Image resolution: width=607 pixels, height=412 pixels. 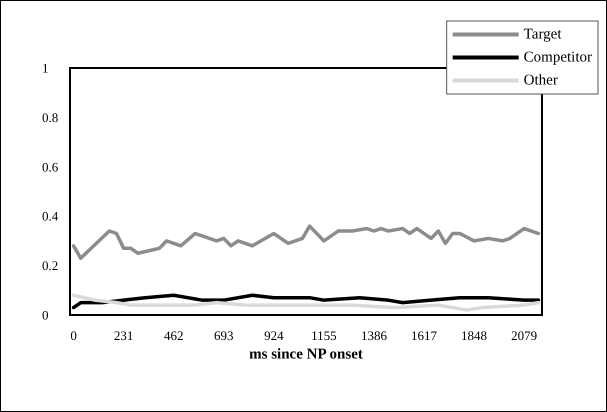 What do you see at coordinates (558, 58) in the screenshot?
I see `legend-label: Competitor` at bounding box center [558, 58].